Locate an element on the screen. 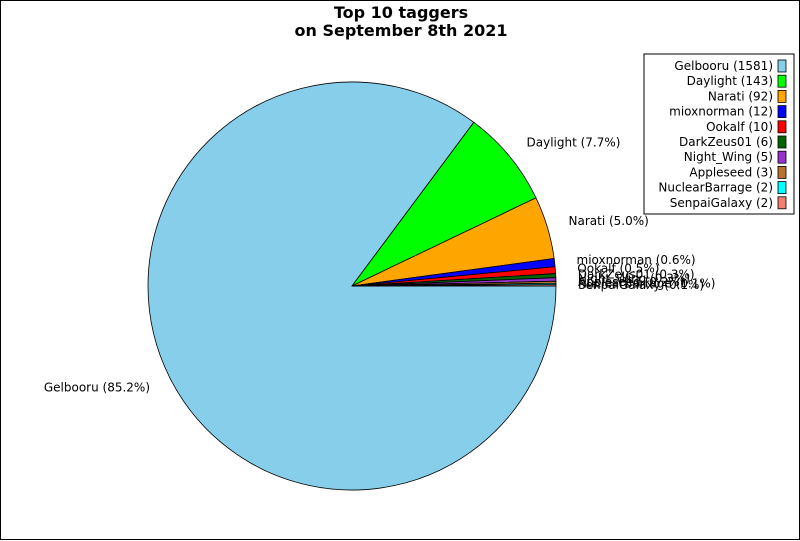  slice-label-gelbooru: Gelbooru (85.2%) is located at coordinates (97, 387).